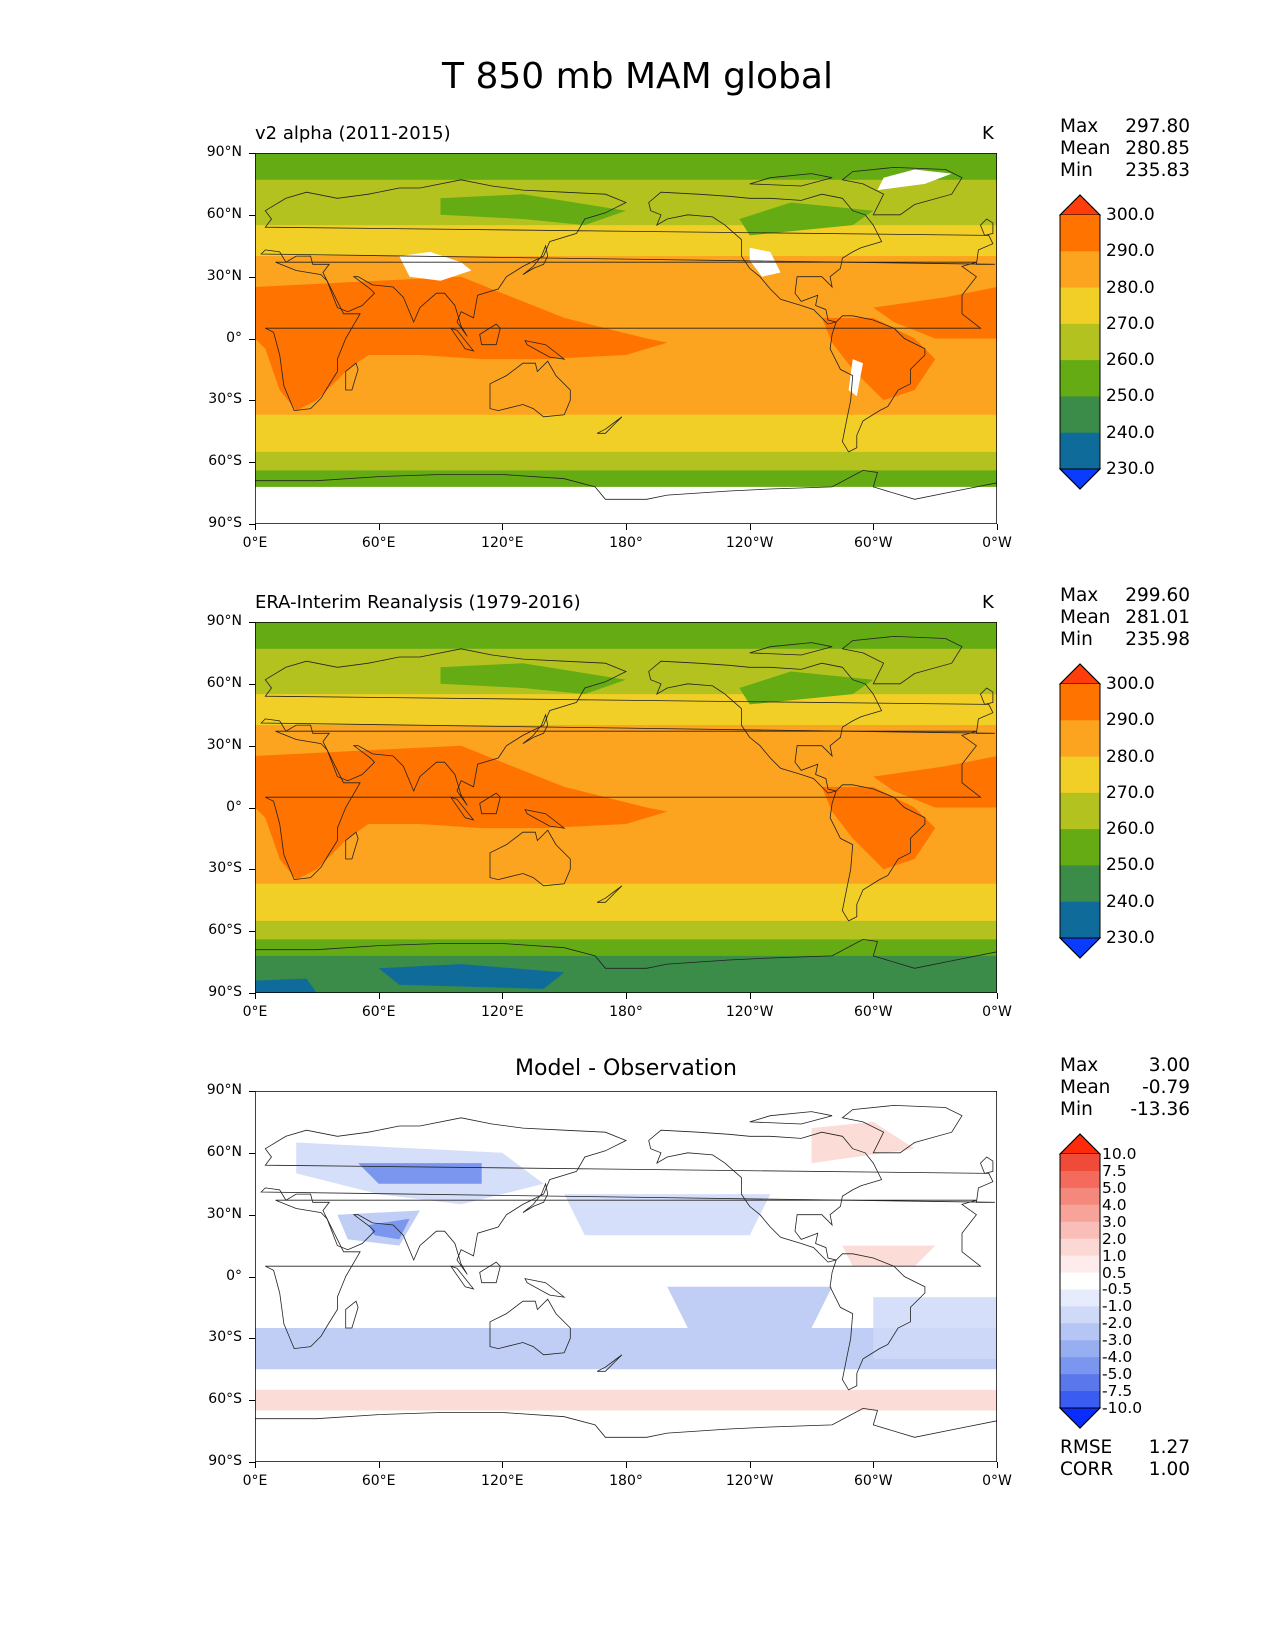  I want to click on colorbar-label: 10.0, so click(1119, 1154).